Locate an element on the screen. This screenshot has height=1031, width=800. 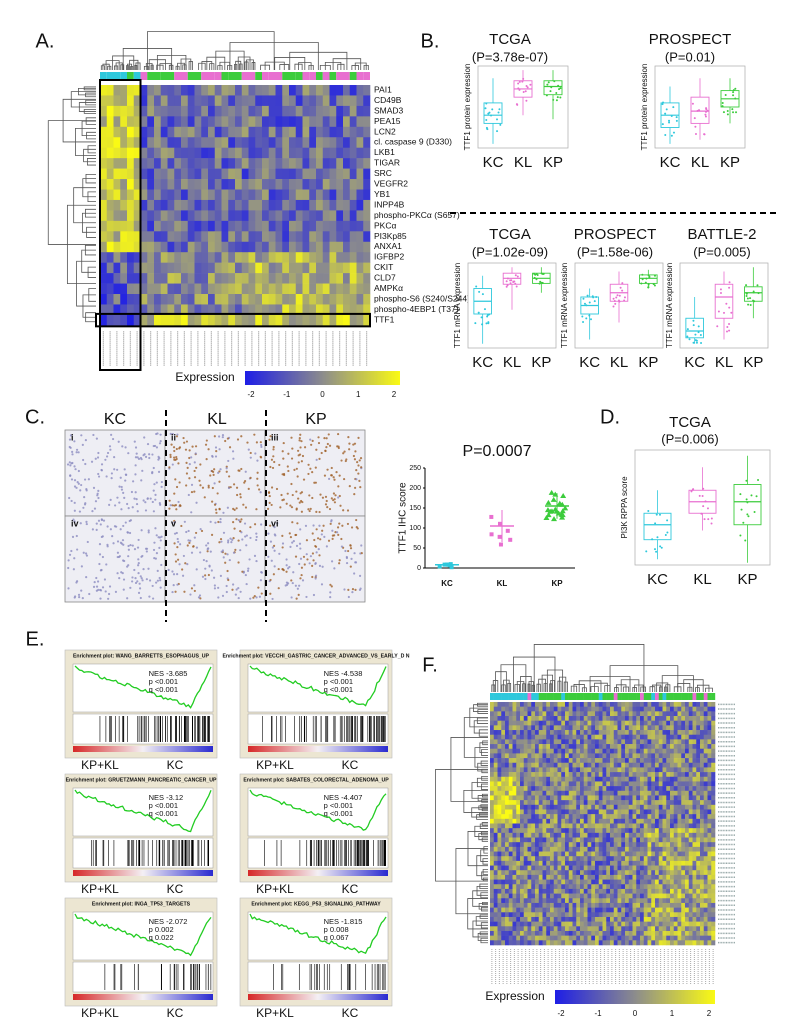
nes: NES -2.072 is located at coordinates (168, 921).